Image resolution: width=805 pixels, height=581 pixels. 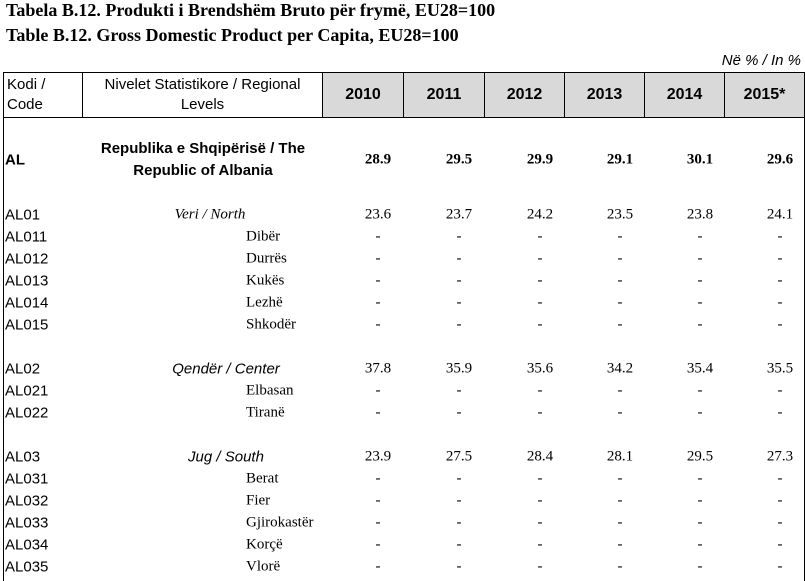 What do you see at coordinates (620, 159) in the screenshot?
I see `value-cell: 29.1` at bounding box center [620, 159].